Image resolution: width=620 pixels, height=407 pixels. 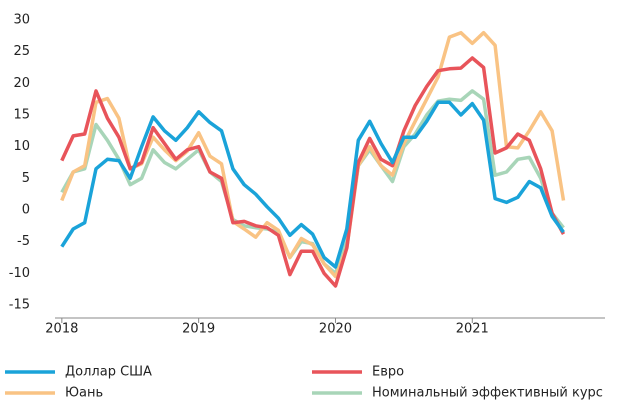 I want to click on y-tick-label: -10, so click(x=19, y=273).